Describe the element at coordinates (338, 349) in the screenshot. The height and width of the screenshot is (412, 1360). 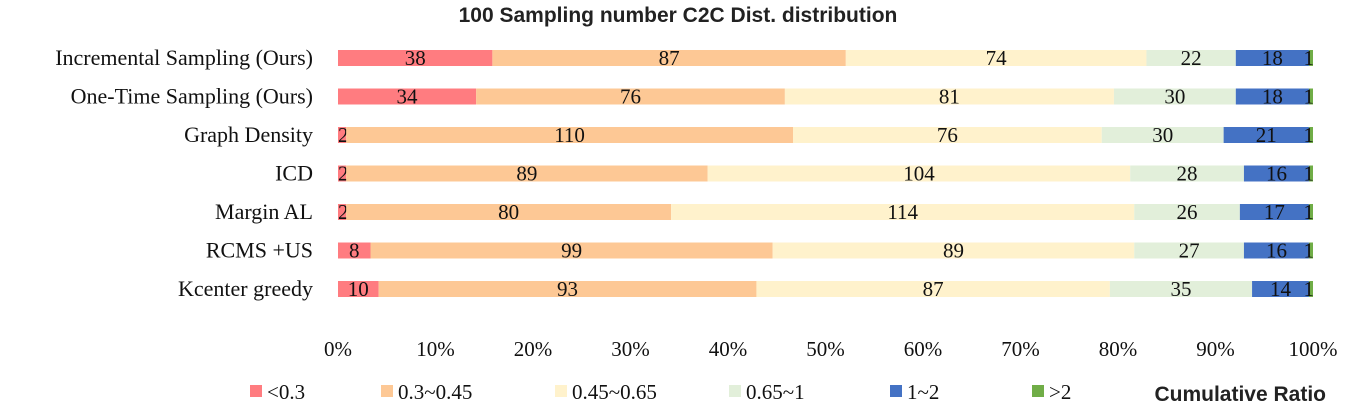
I see `x-tick-label: 0%` at that location.